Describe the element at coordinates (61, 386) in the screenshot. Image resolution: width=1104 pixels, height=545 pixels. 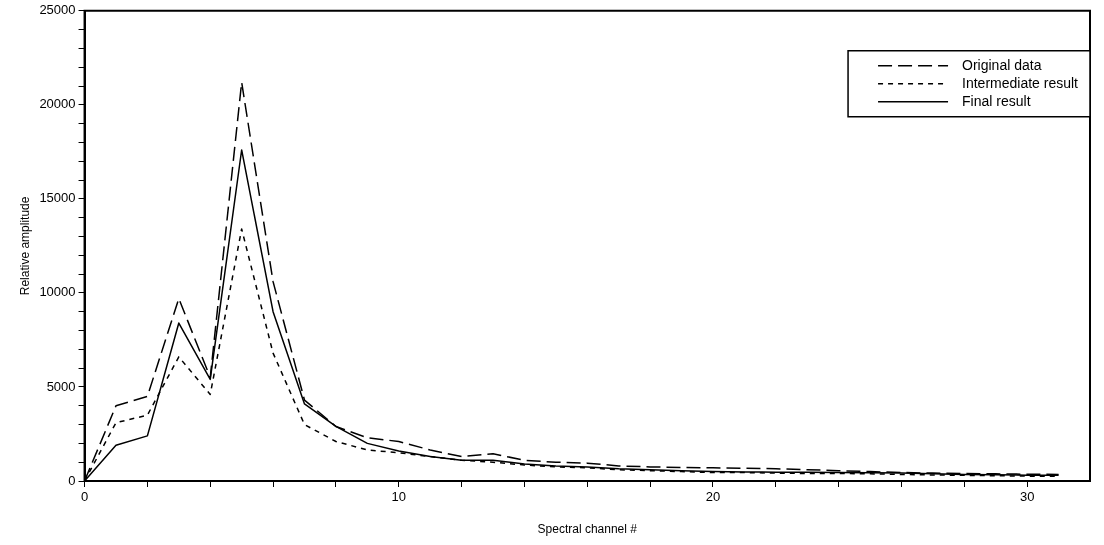
I see `y-tick-label: 5000` at that location.